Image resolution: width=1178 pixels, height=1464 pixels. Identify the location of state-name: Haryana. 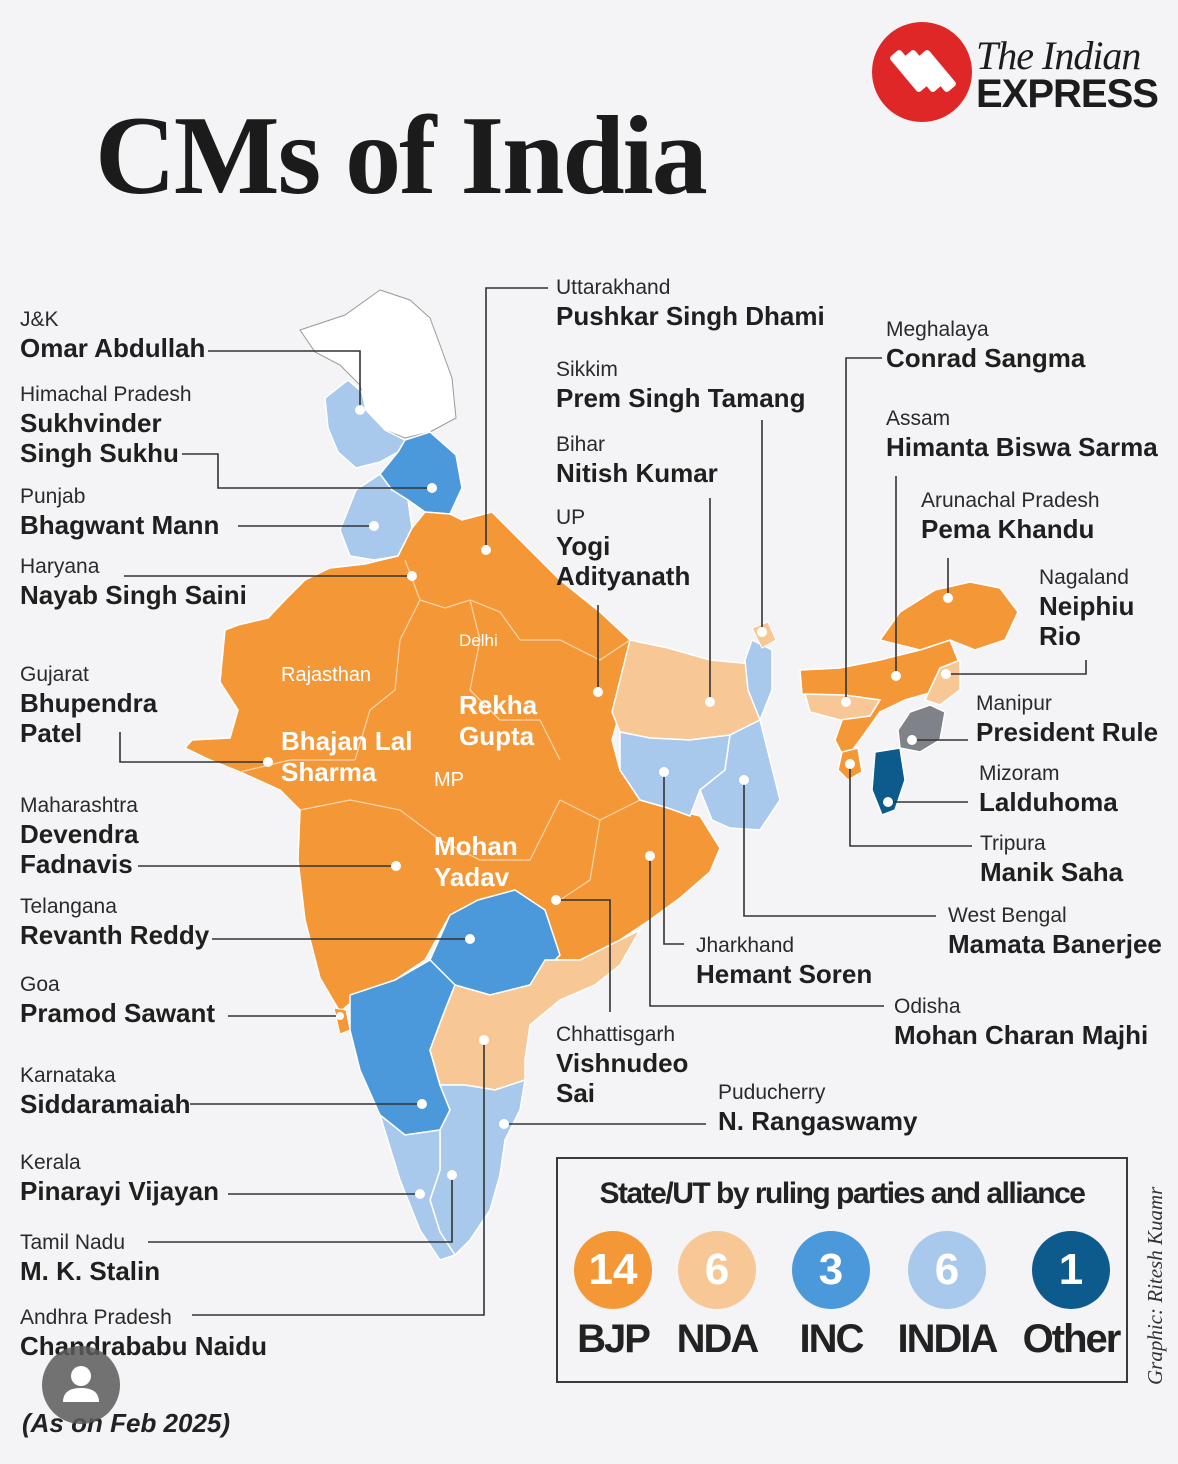
(60, 566).